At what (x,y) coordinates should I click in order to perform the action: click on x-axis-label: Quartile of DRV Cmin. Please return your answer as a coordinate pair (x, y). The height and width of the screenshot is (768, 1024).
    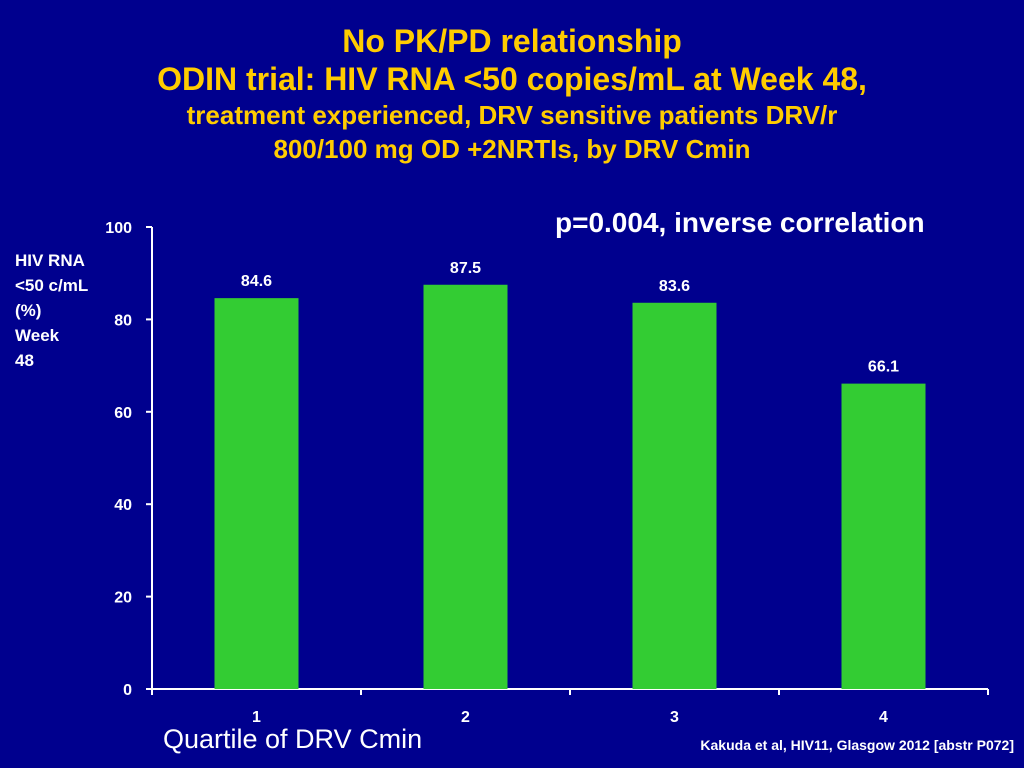
    Looking at the image, I should click on (293, 739).